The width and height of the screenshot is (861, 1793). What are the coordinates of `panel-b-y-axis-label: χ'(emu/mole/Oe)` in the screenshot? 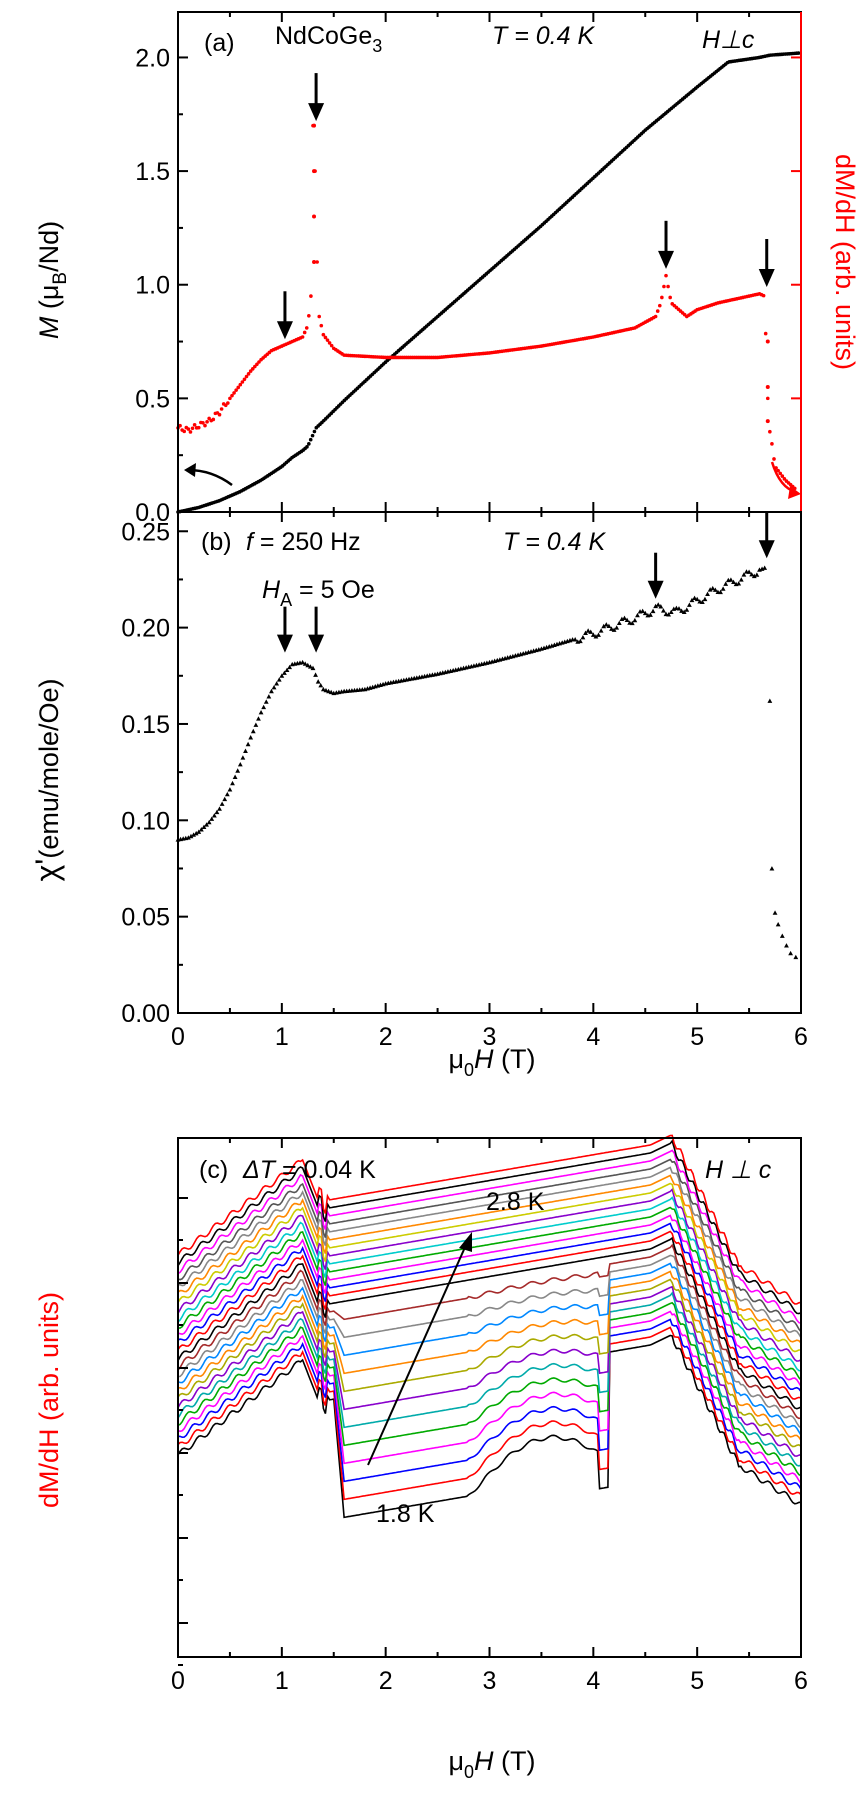 It's located at (47, 780).